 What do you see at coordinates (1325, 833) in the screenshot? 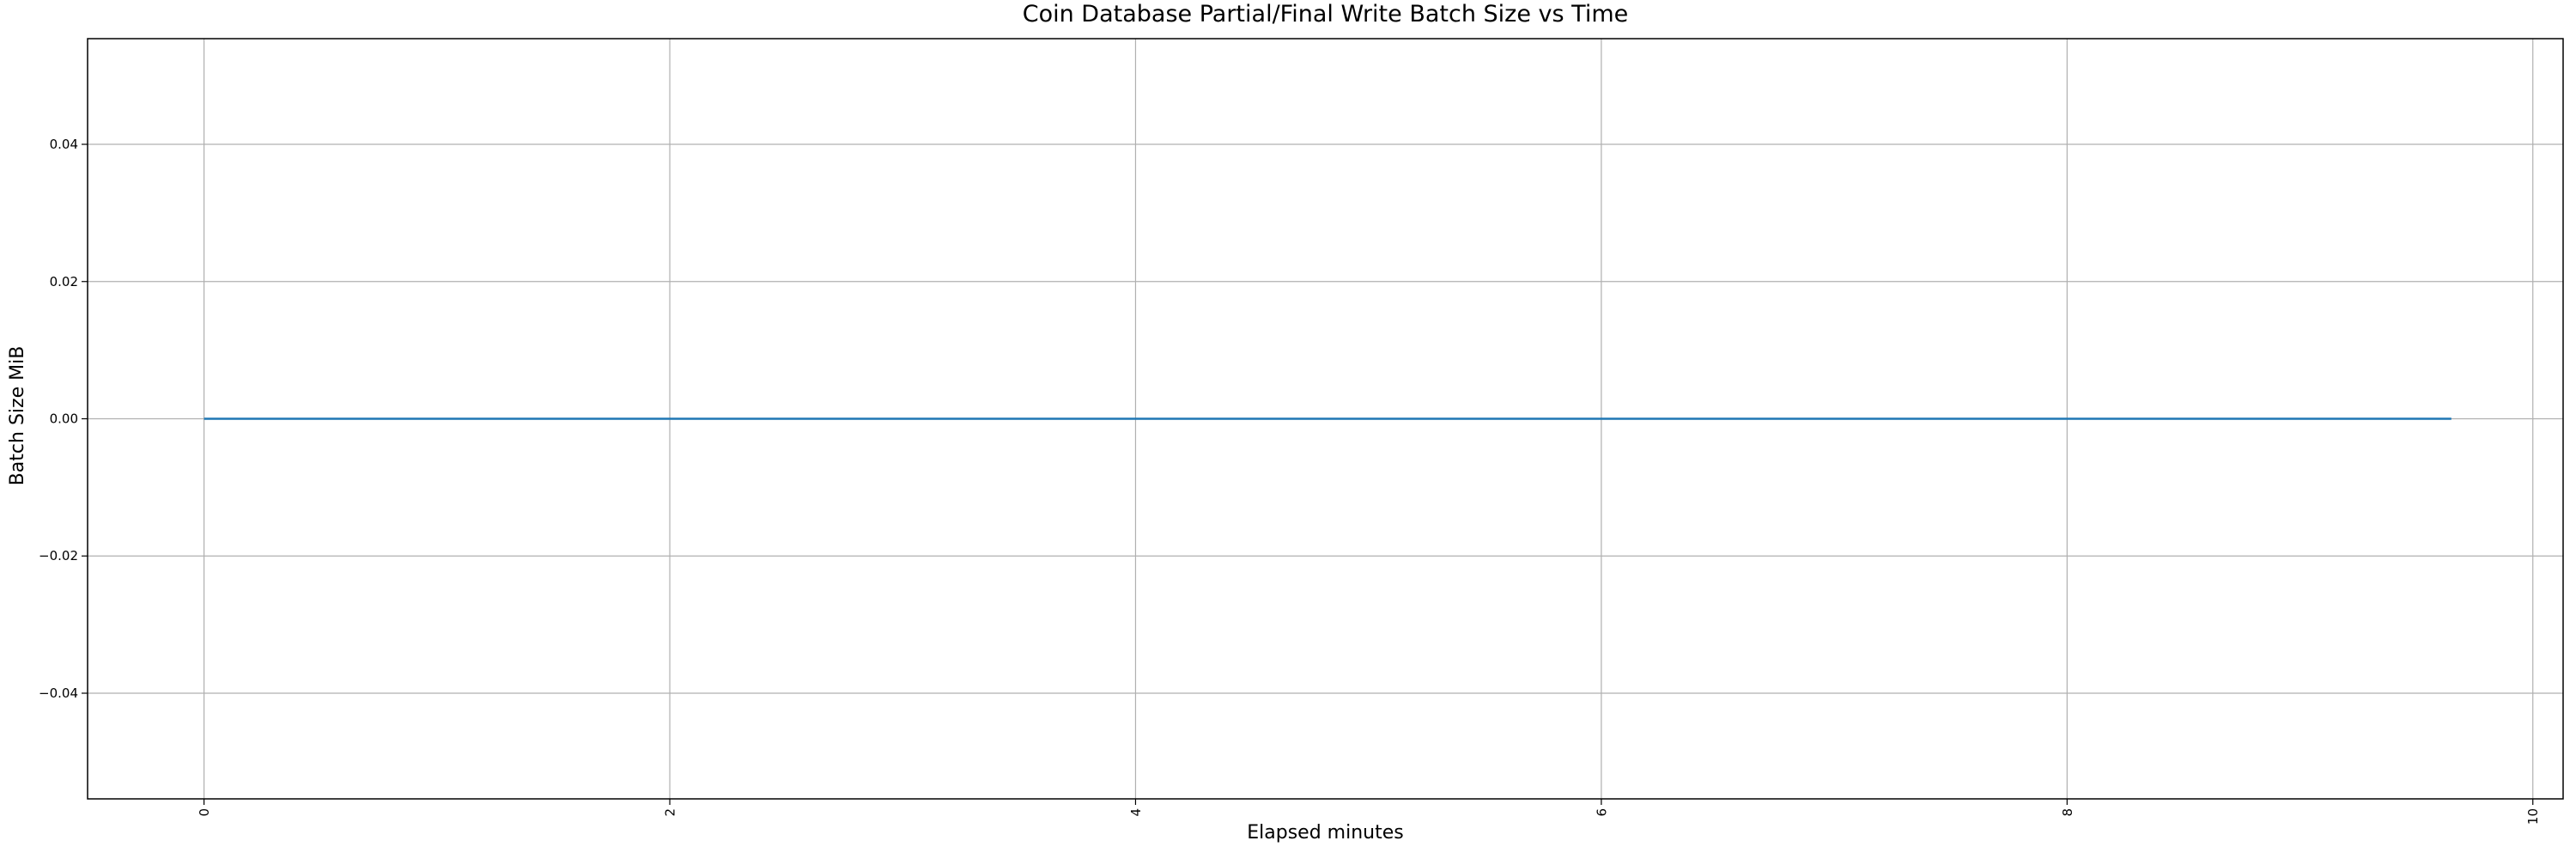
I see `x-axis-label: Elapsed minutes` at bounding box center [1325, 833].